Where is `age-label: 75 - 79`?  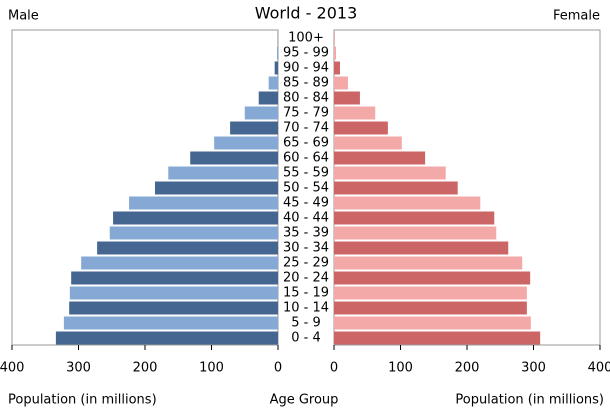
age-label: 75 - 79 is located at coordinates (306, 113).